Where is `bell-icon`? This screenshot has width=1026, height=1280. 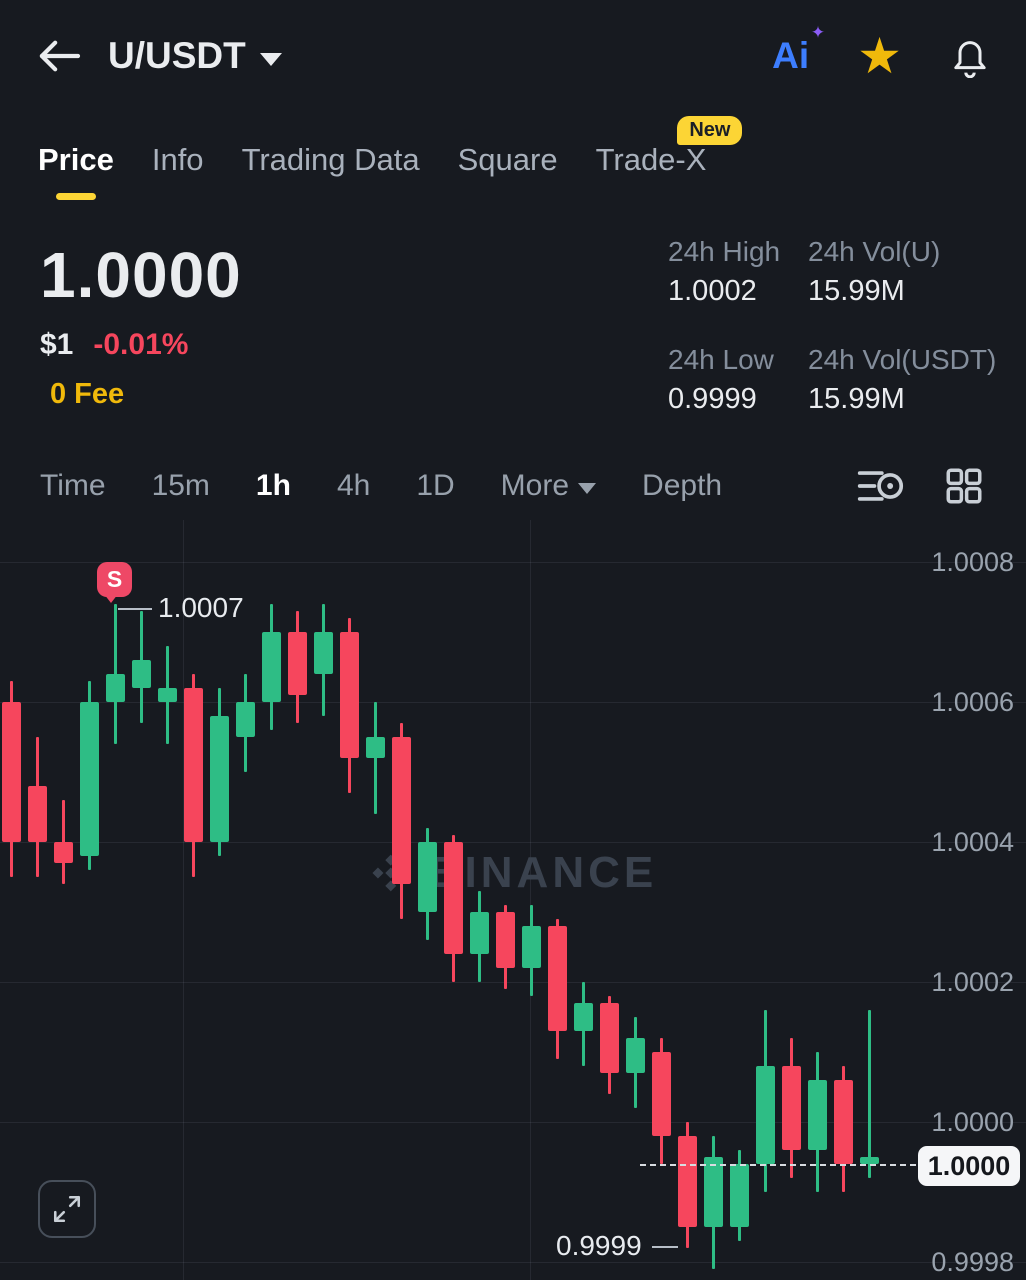 bell-icon is located at coordinates (970, 59).